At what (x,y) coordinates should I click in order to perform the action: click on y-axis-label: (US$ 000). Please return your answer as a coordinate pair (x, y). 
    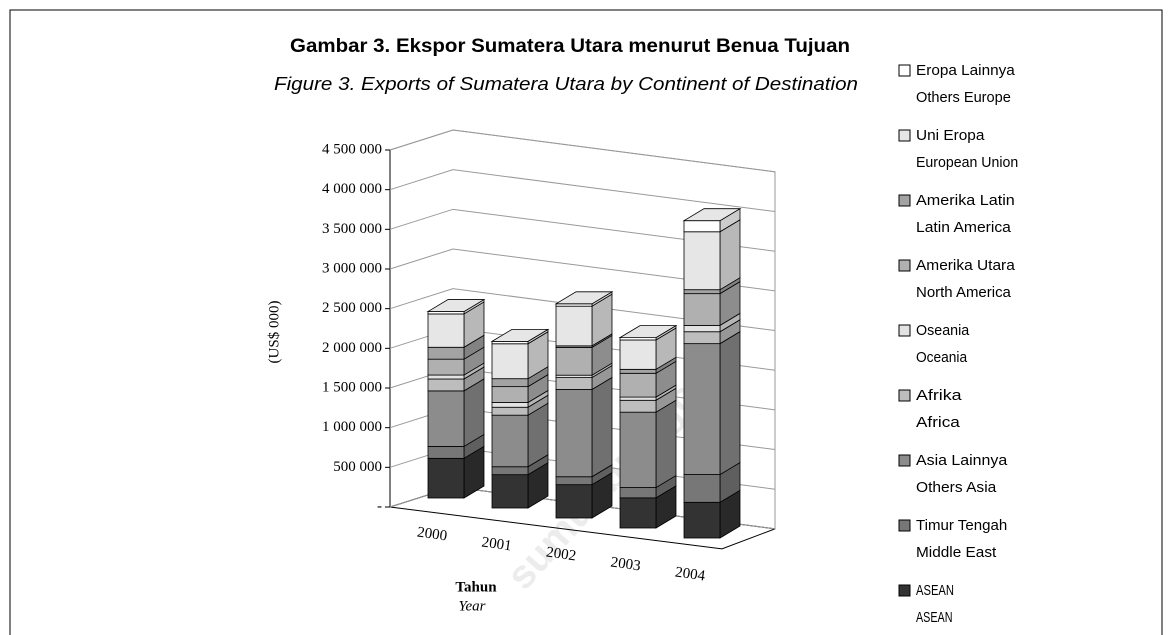
    Looking at the image, I should click on (274, 332).